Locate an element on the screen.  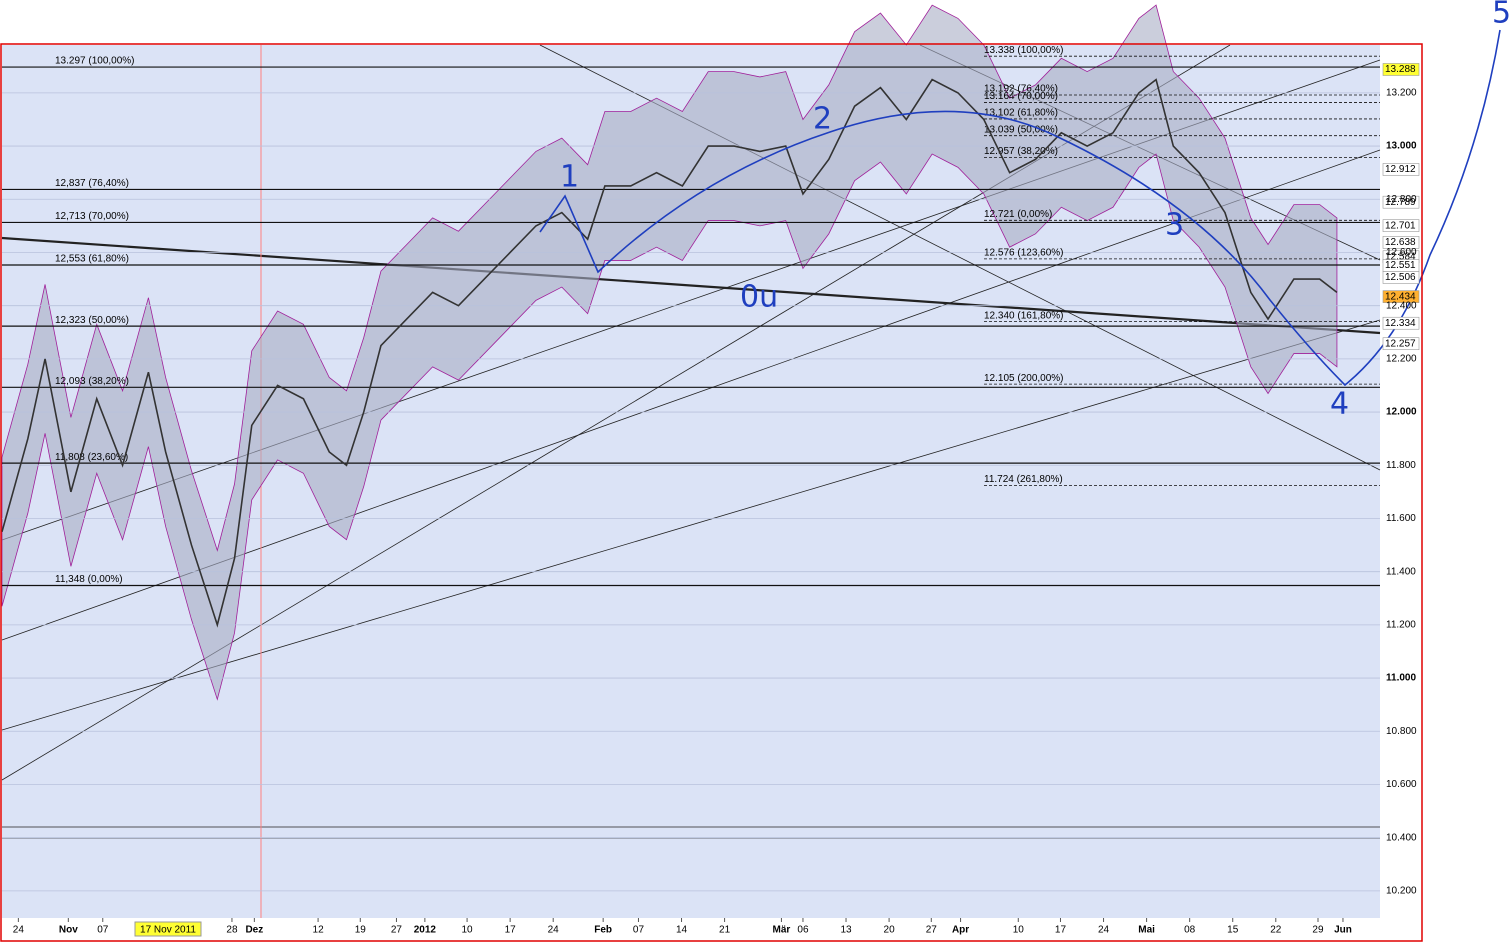
hand-annotation: 4 is located at coordinates (1339, 404).